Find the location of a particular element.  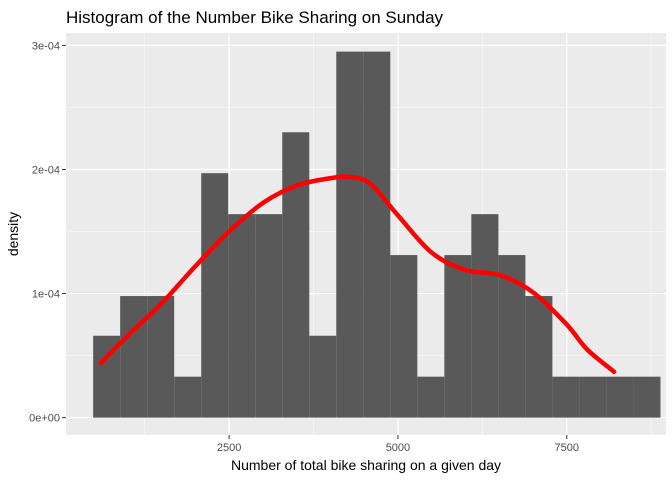

y-tick-label-3: 3e-04 is located at coordinates (46, 46).